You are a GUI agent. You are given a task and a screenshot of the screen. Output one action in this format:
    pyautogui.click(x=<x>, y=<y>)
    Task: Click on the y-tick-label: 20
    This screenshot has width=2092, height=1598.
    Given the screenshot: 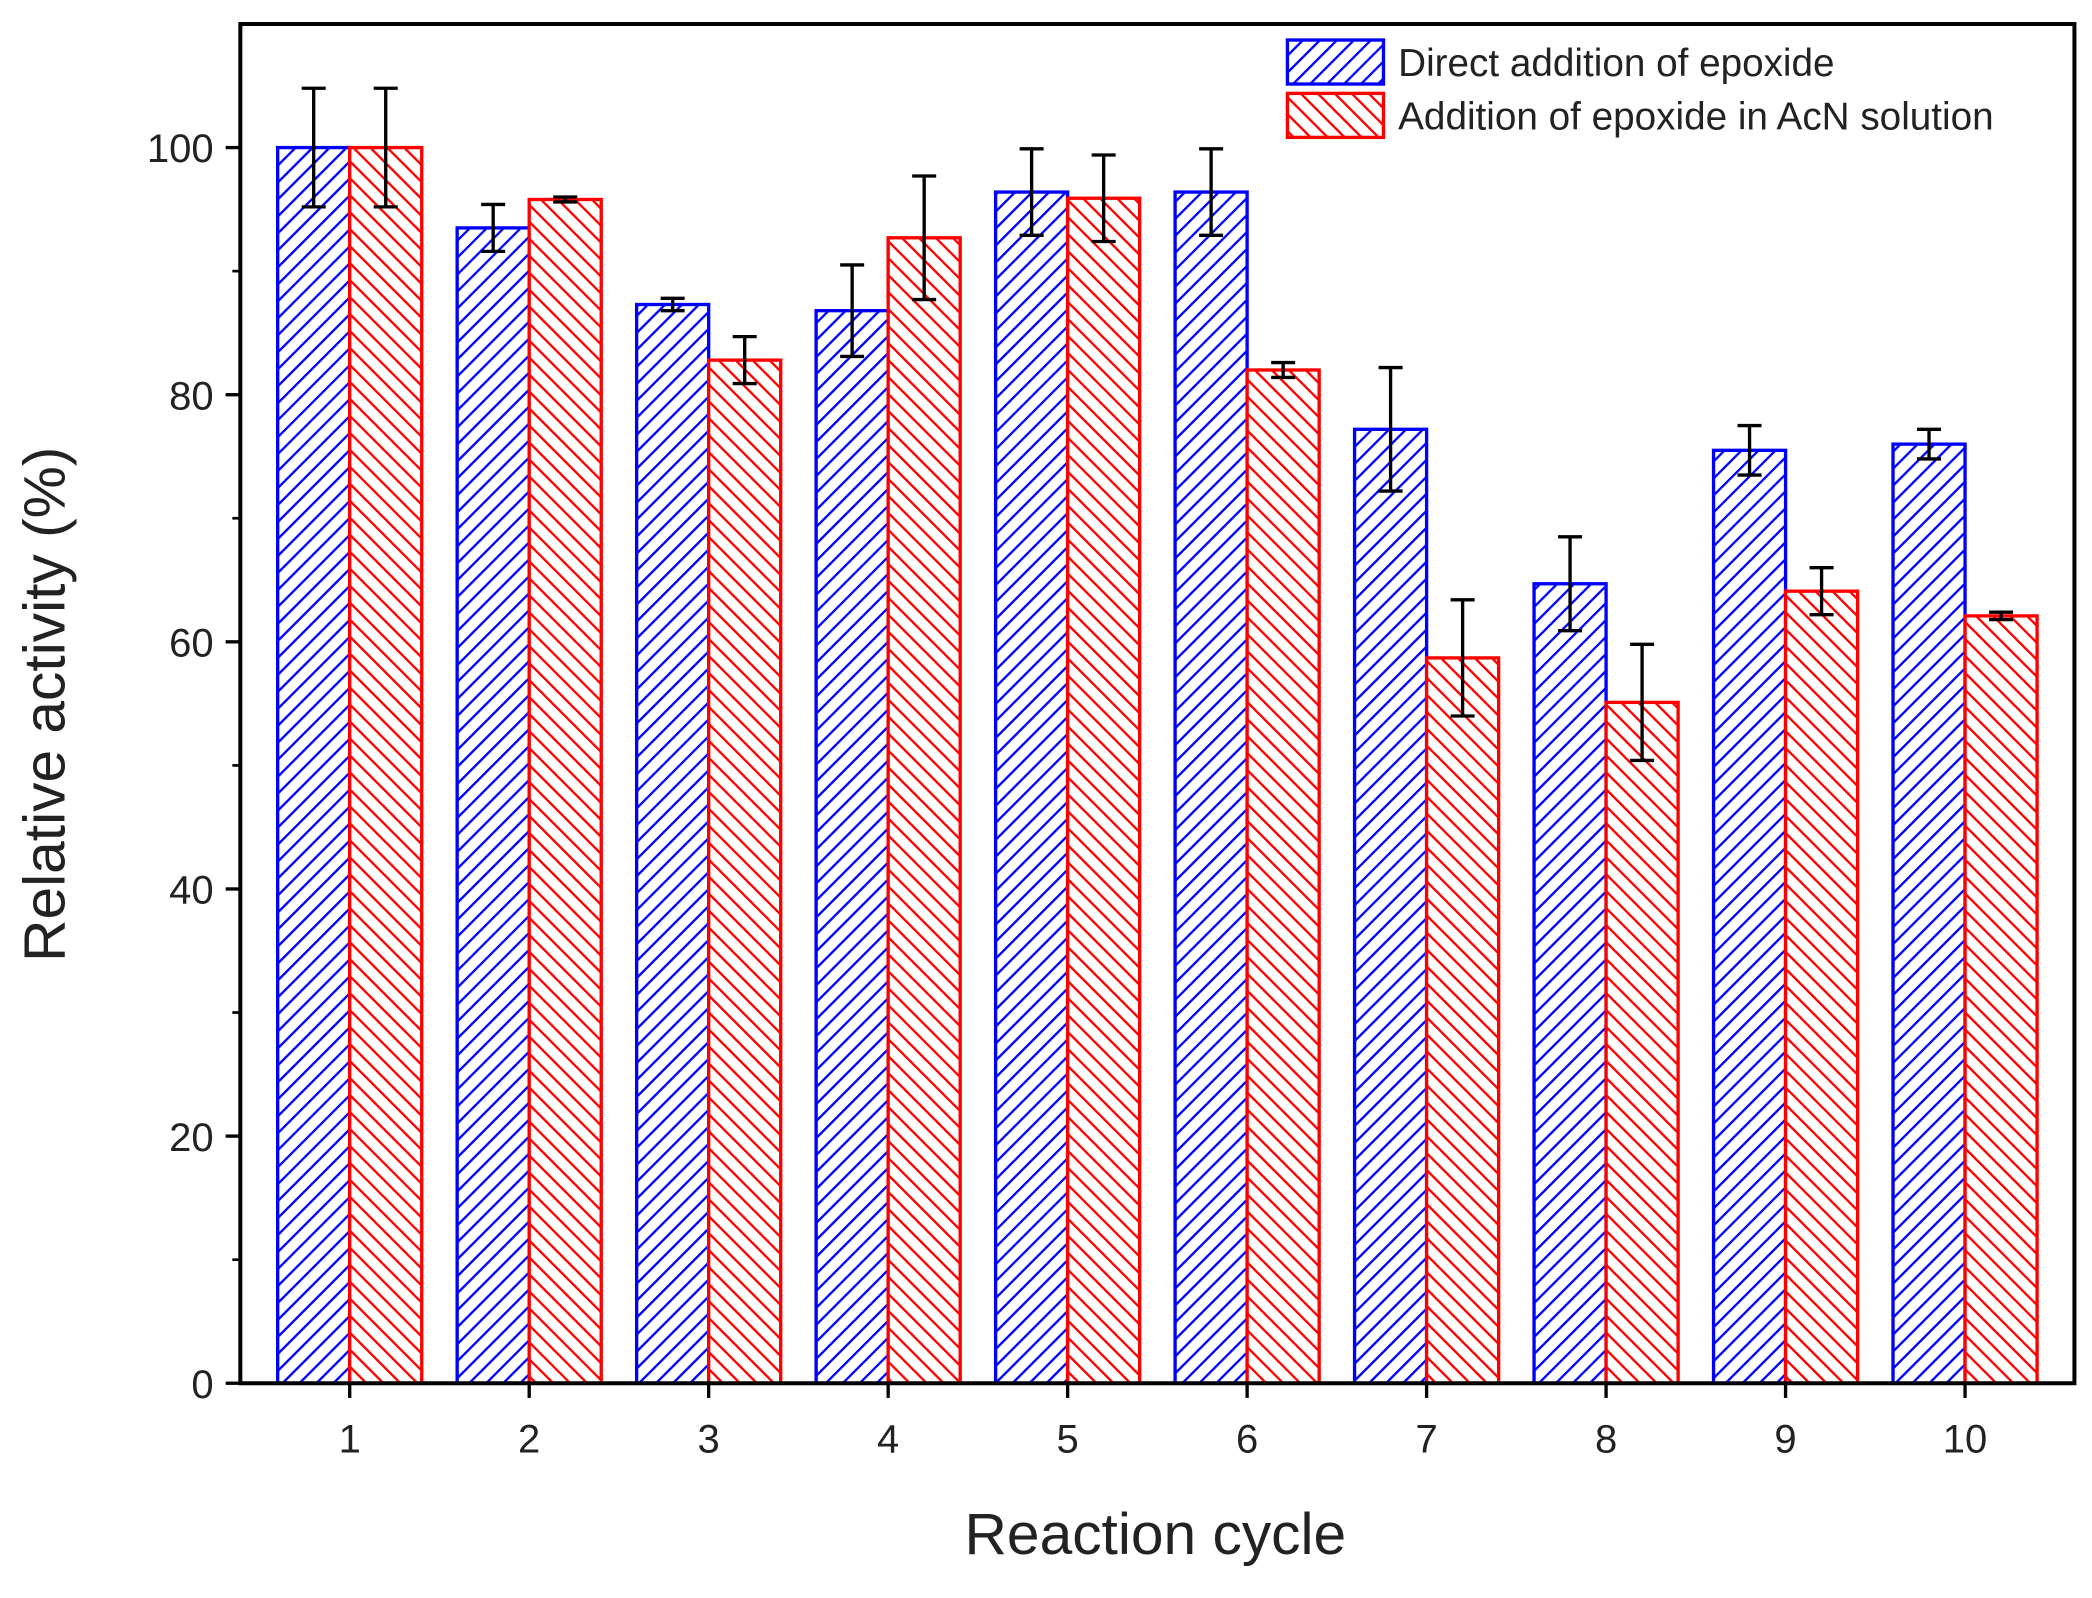 What is the action you would take?
    pyautogui.click(x=191, y=1138)
    